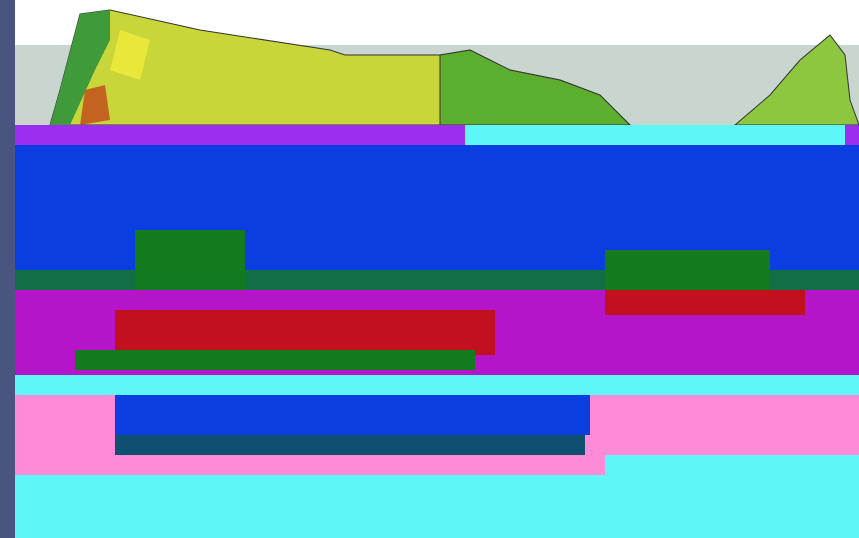  What do you see at coordinates (95, 105) in the screenshot?
I see `map-highland` at bounding box center [95, 105].